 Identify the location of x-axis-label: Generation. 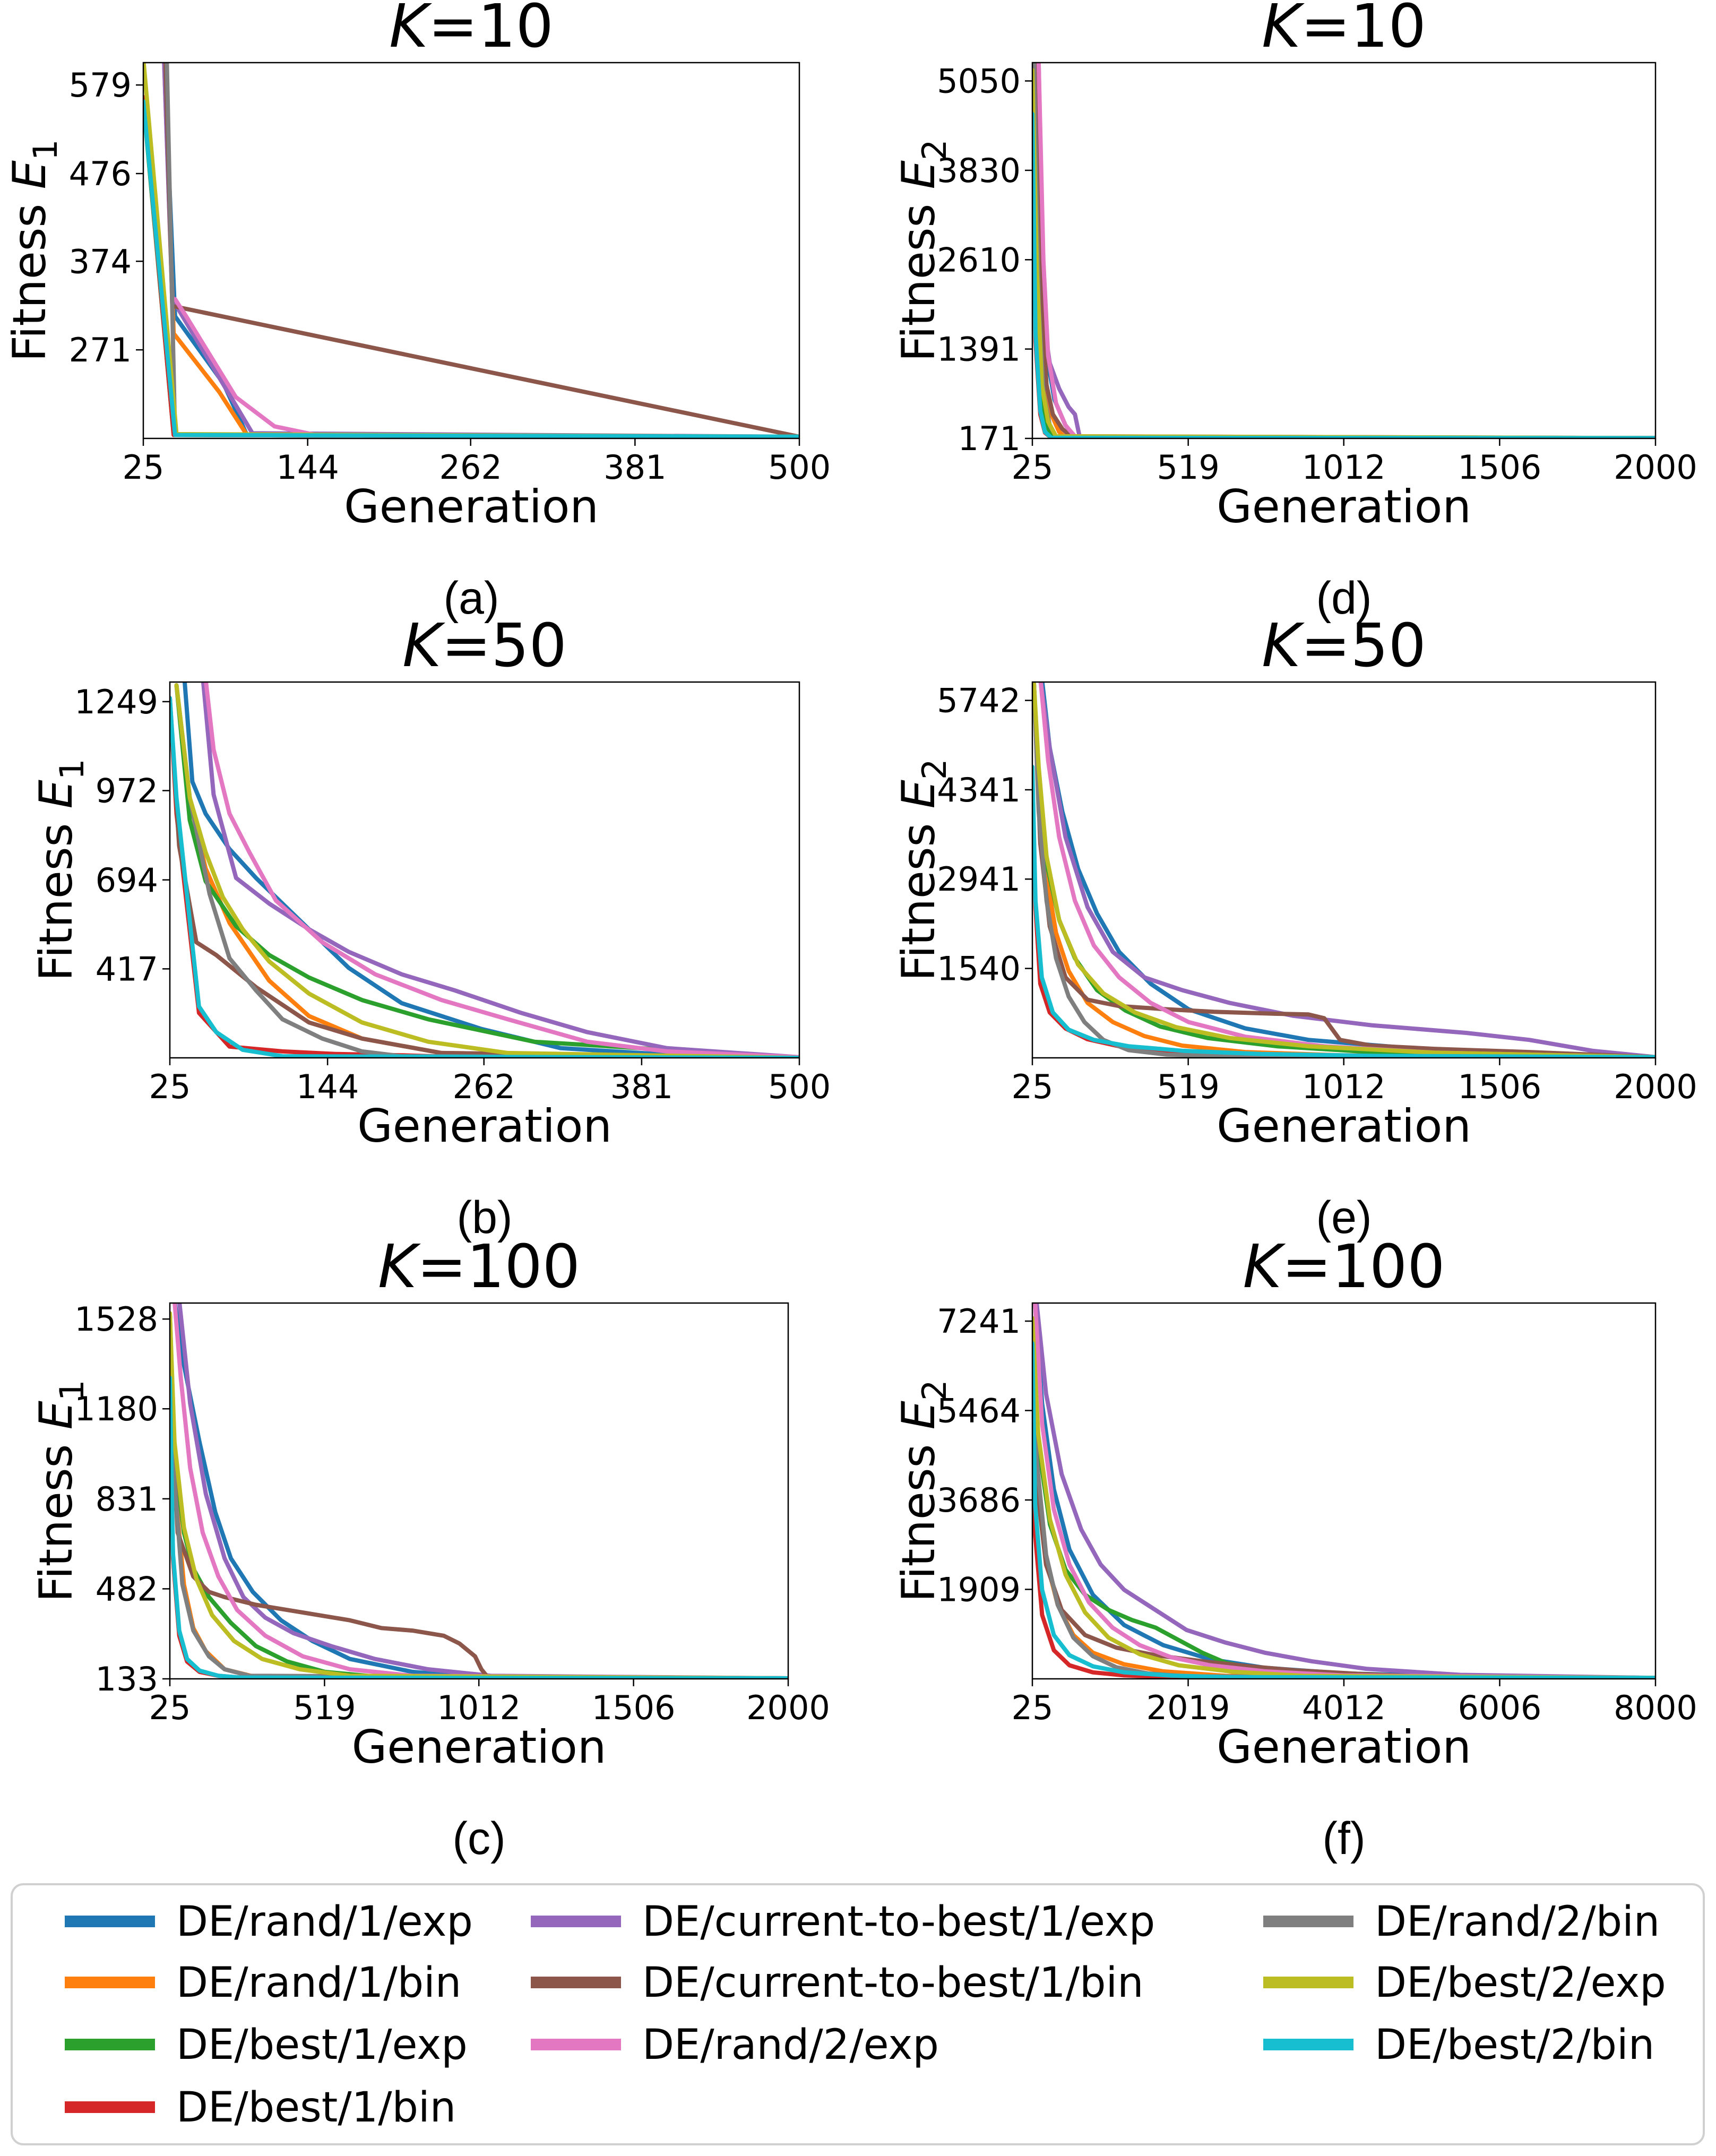
(471, 506).